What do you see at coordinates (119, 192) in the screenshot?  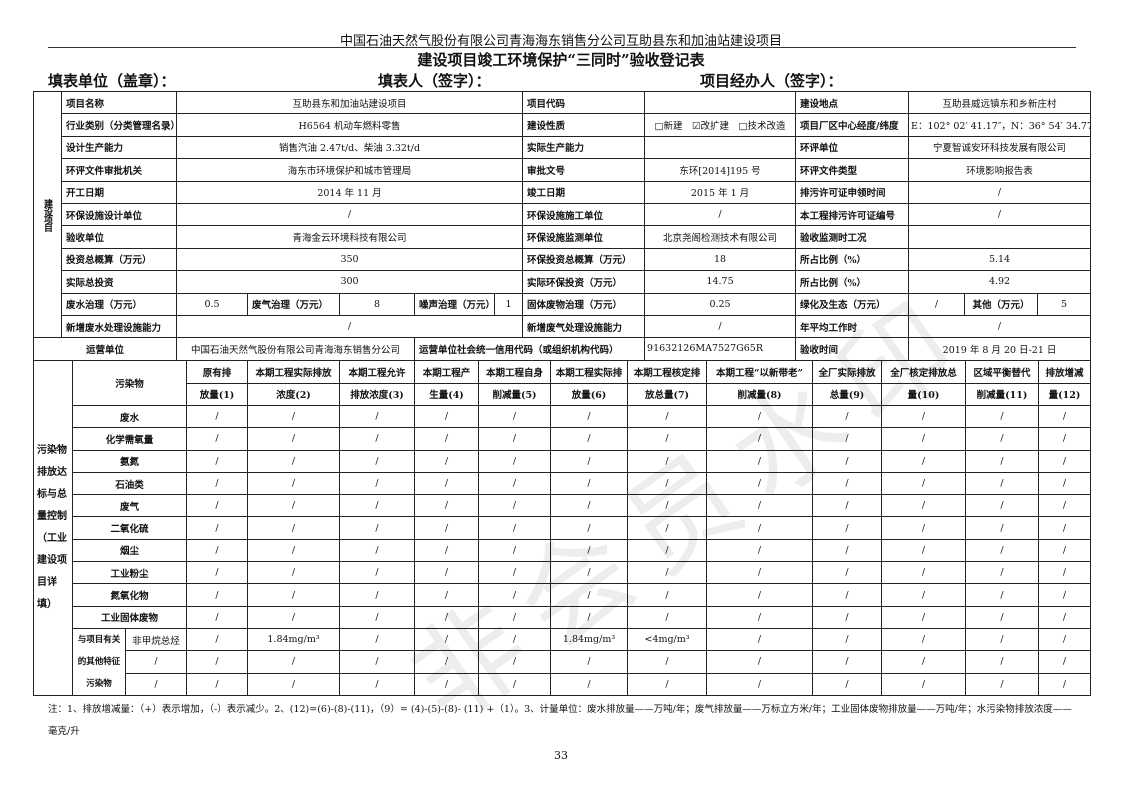 I see `field-label: 开工日期` at bounding box center [119, 192].